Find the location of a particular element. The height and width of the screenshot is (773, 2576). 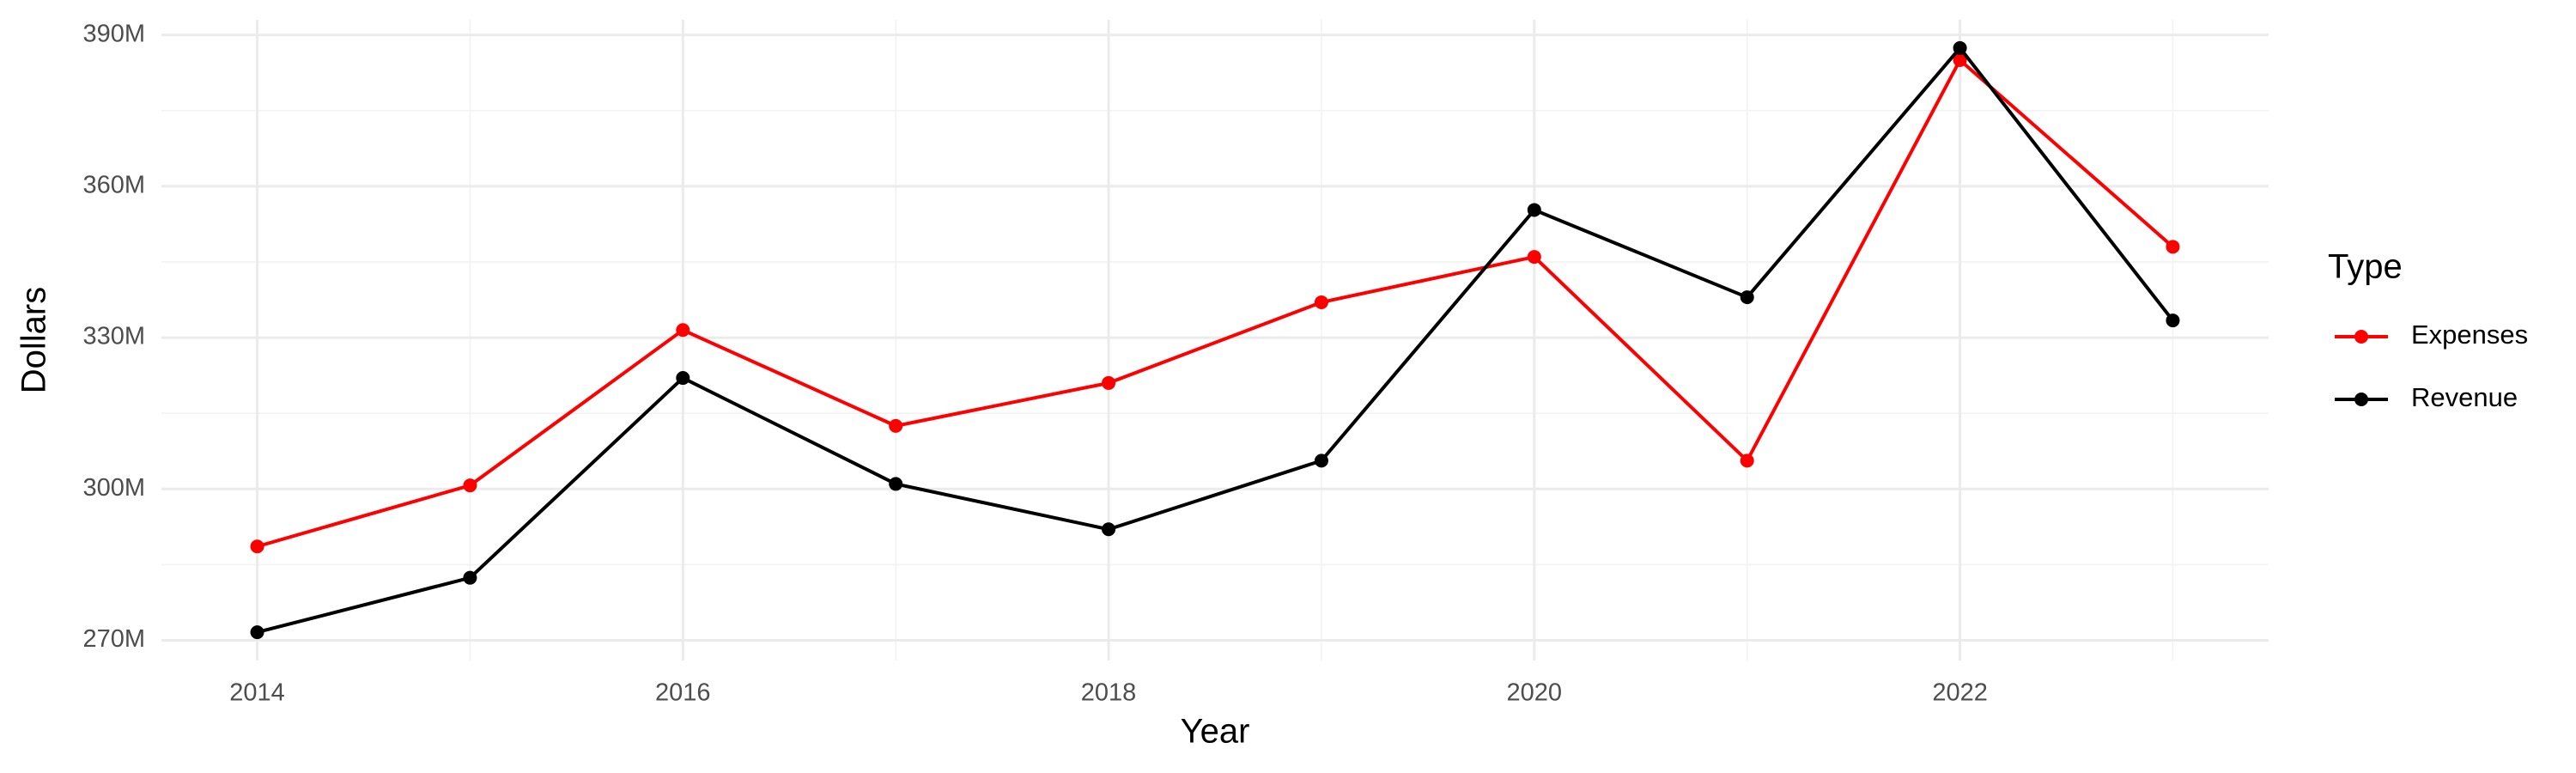

legend-label: Expenses is located at coordinates (2470, 335).